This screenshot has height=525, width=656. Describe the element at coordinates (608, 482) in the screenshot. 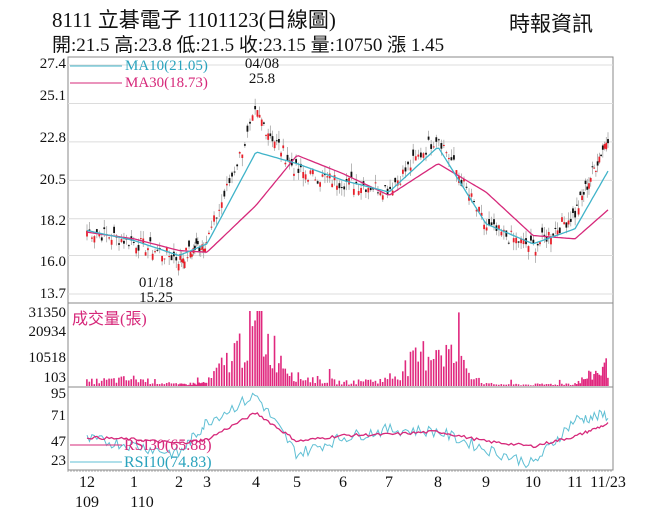

I see `x-tick-date: 11/23` at that location.